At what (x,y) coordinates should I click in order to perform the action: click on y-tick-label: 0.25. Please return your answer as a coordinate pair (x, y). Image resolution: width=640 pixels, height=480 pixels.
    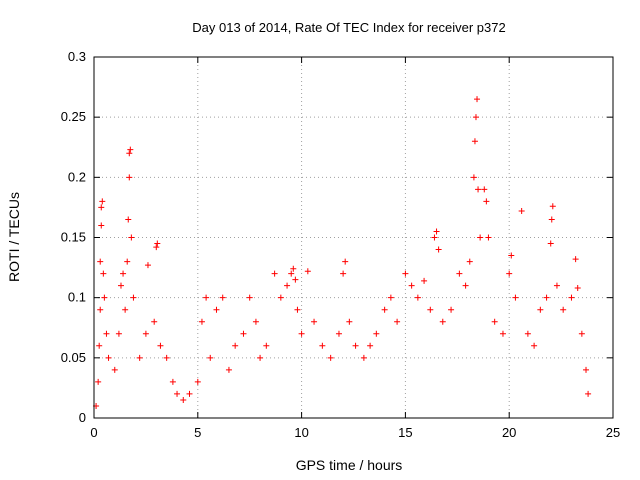
    Looking at the image, I should click on (73, 116).